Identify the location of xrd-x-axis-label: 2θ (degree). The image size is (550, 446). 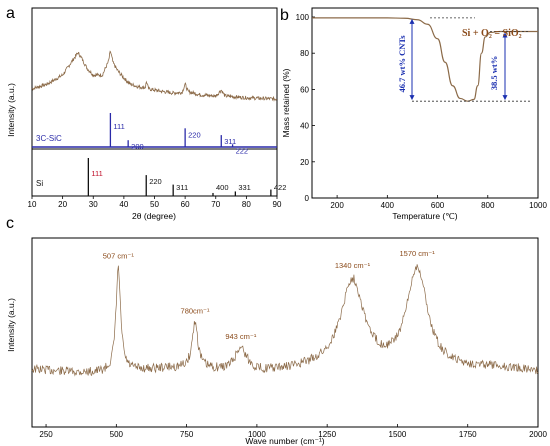
(154, 216).